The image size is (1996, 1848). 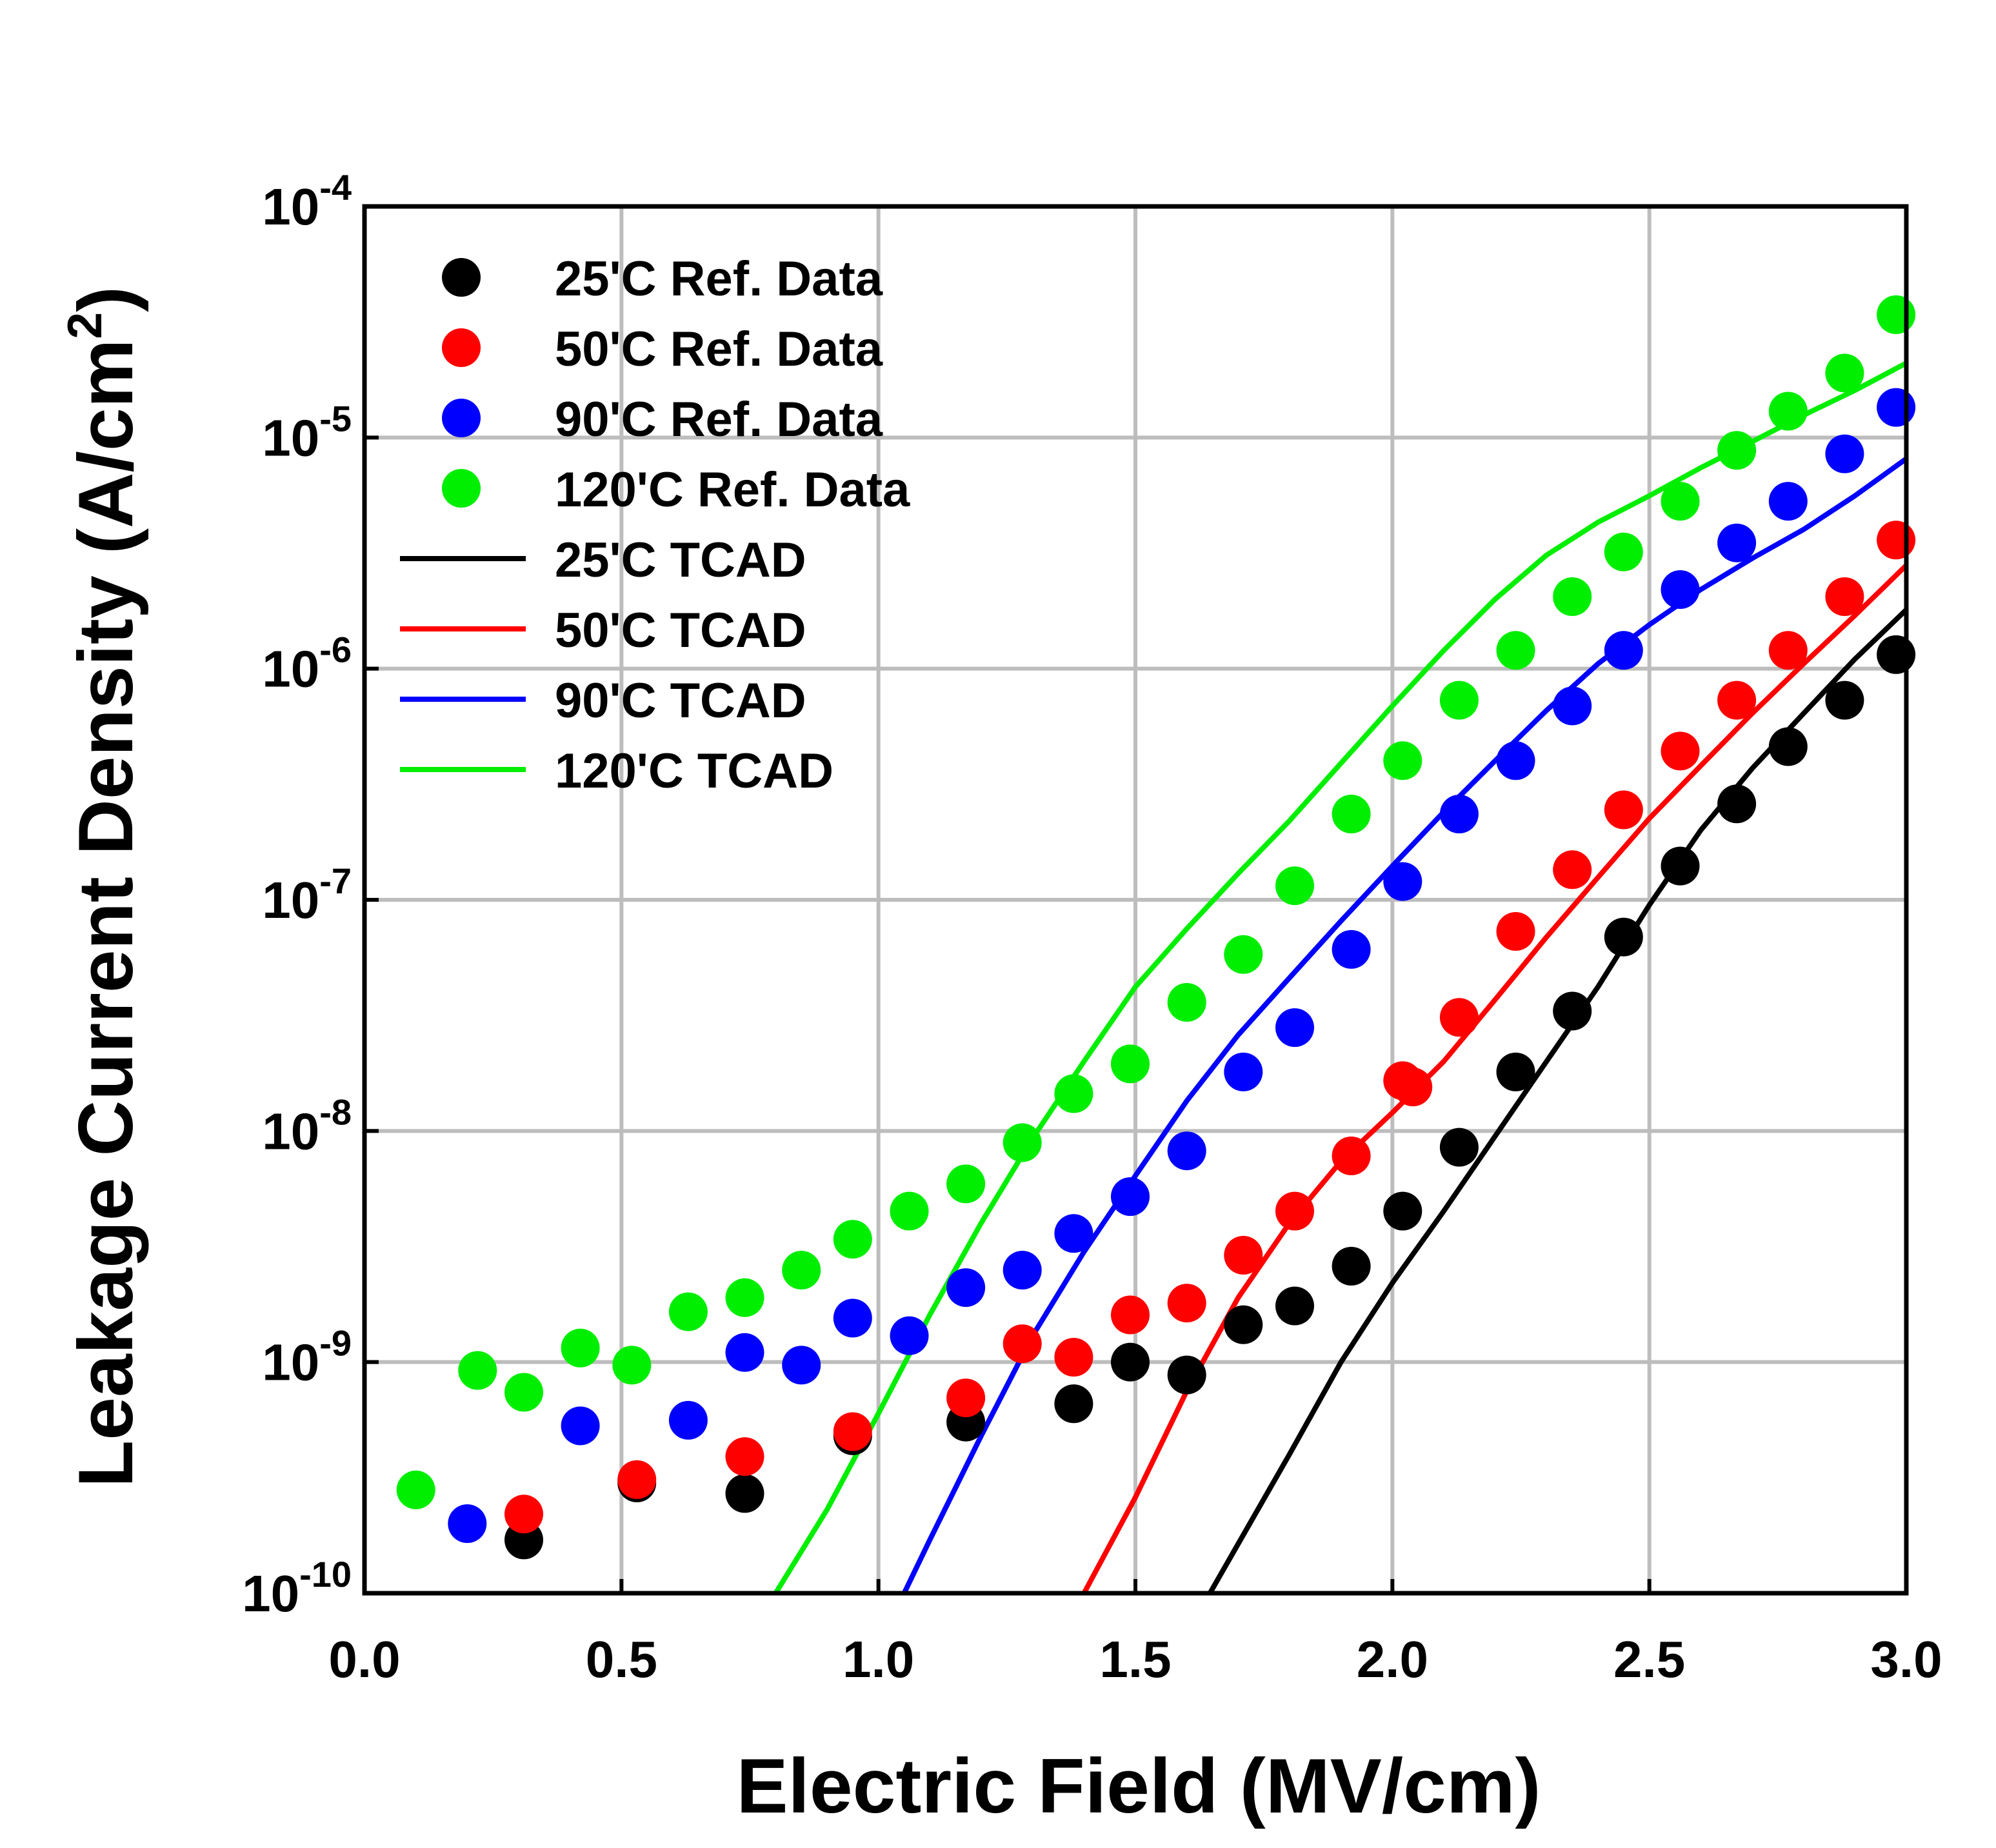 I want to click on y-tick-label: 10⁻⁹, so click(x=307, y=1357).